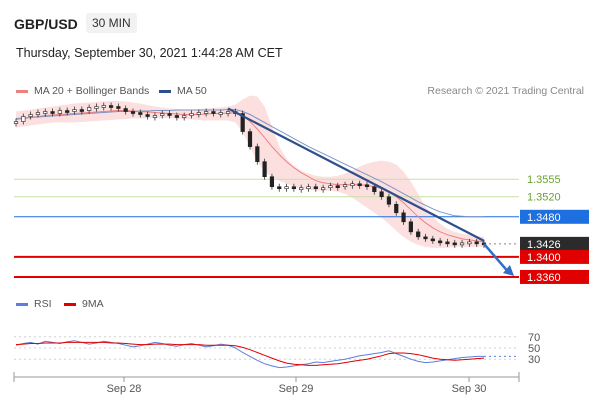  What do you see at coordinates (43, 304) in the screenshot?
I see `legend-label: RSI` at bounding box center [43, 304].